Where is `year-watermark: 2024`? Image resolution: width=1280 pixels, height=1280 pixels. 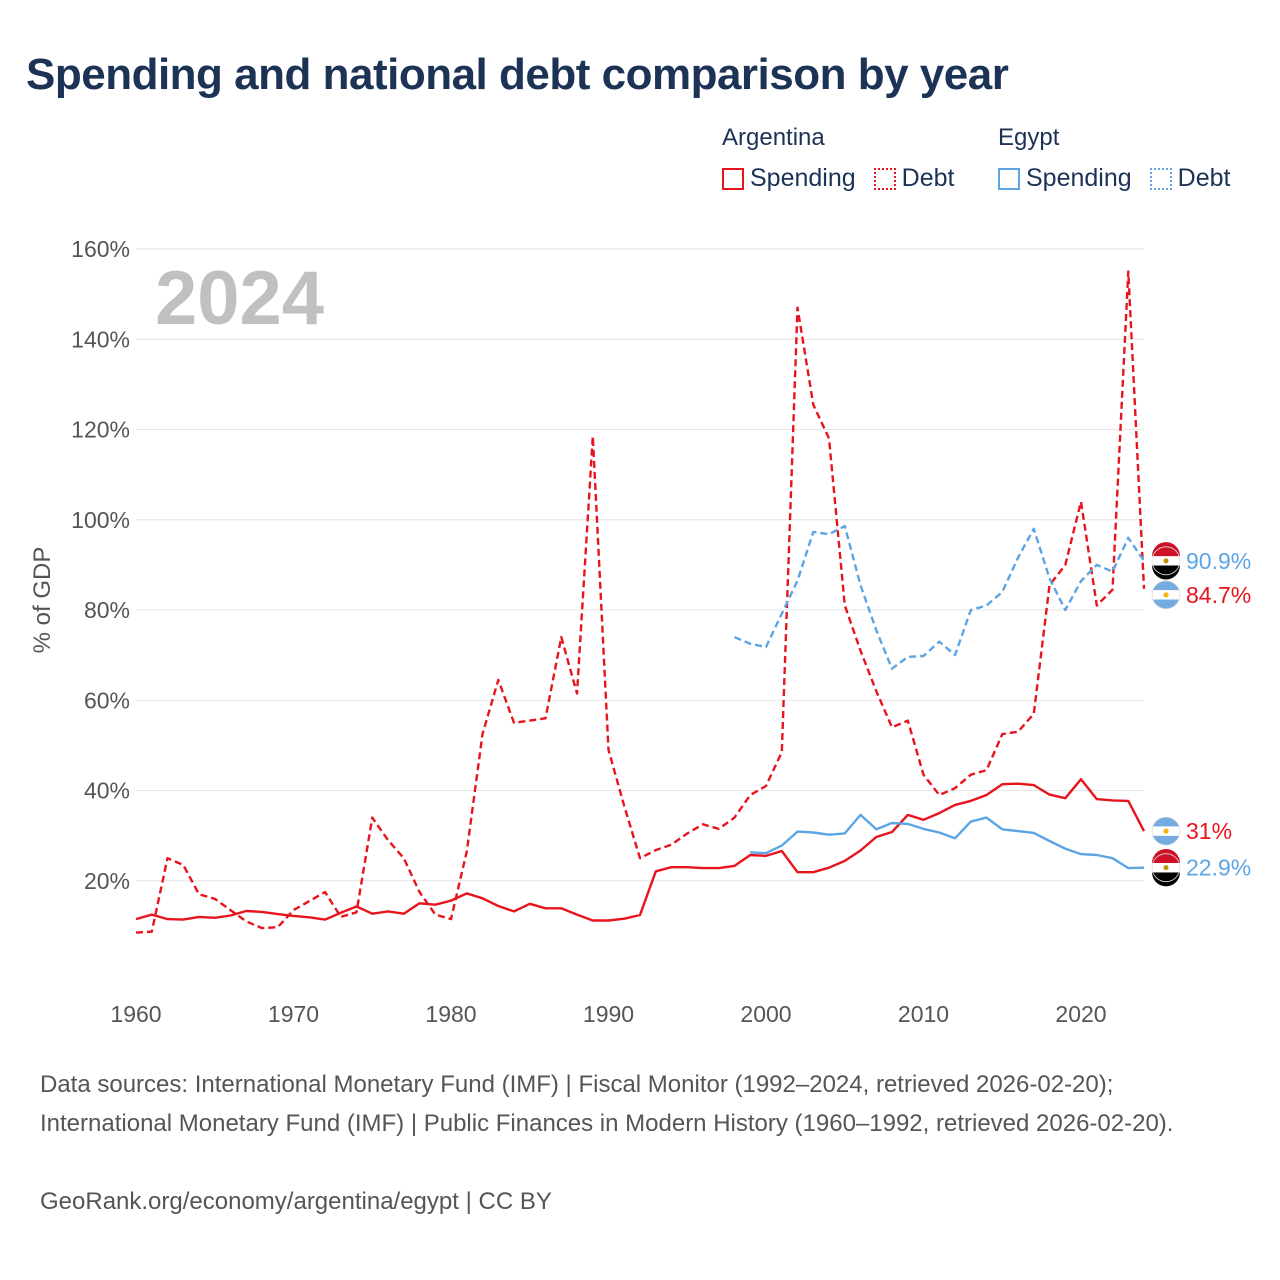 year-watermark: 2024 is located at coordinates (239, 298).